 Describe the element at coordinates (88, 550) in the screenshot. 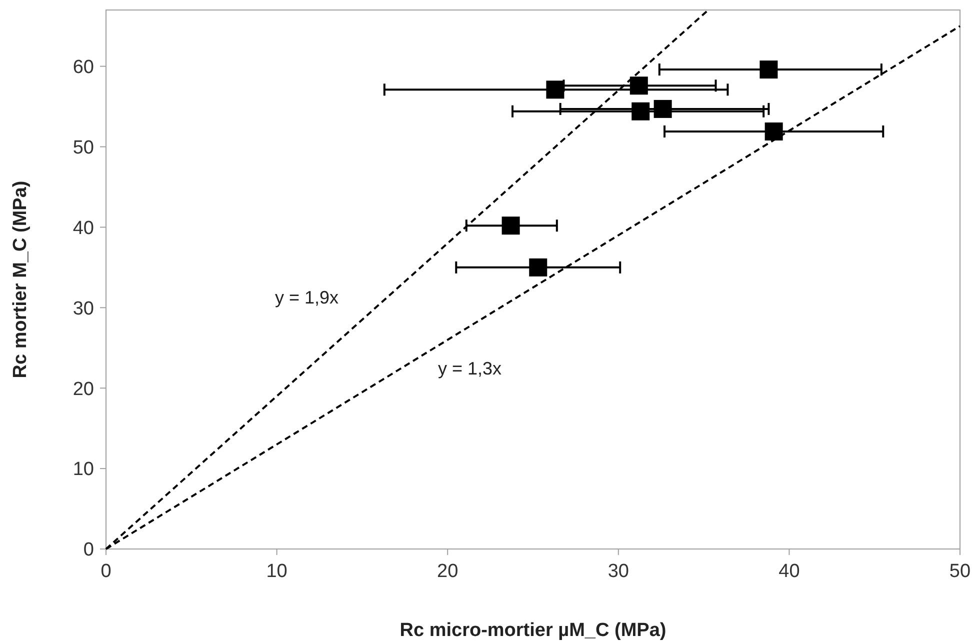

I see `y-tick-label: 0` at that location.